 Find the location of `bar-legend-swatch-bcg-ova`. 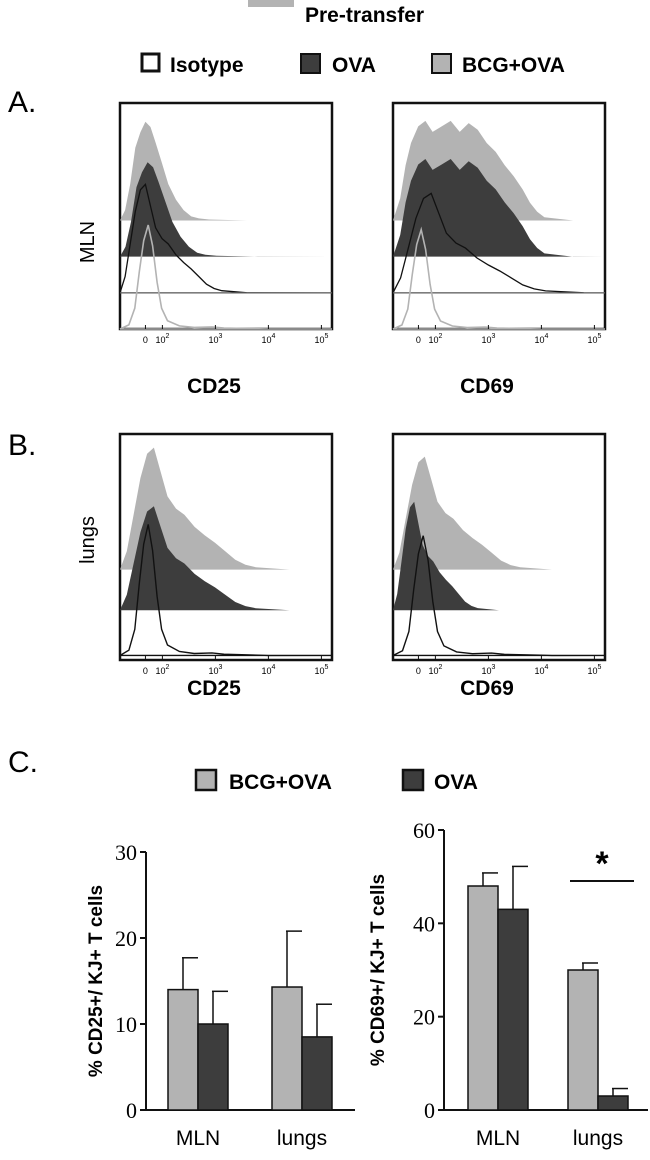

bar-legend-swatch-bcg-ova is located at coordinates (206, 780).